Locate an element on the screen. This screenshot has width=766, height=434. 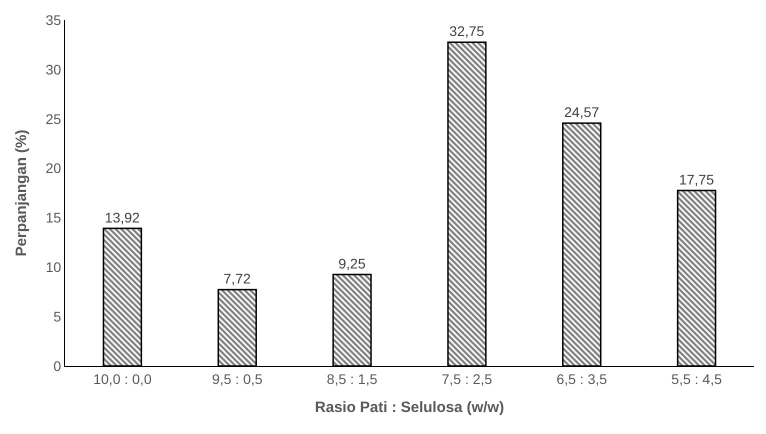
x-tick-label: 7,5 : 2,5 is located at coordinates (467, 378).